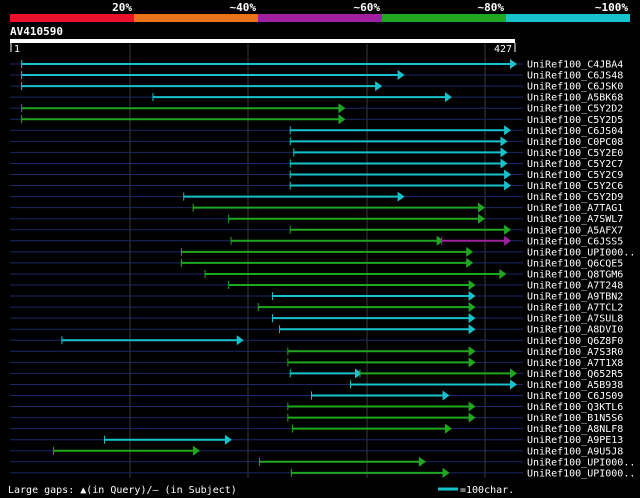 The height and width of the screenshot is (498, 640). What do you see at coordinates (36, 31) in the screenshot?
I see `query-name: AV410590` at bounding box center [36, 31].